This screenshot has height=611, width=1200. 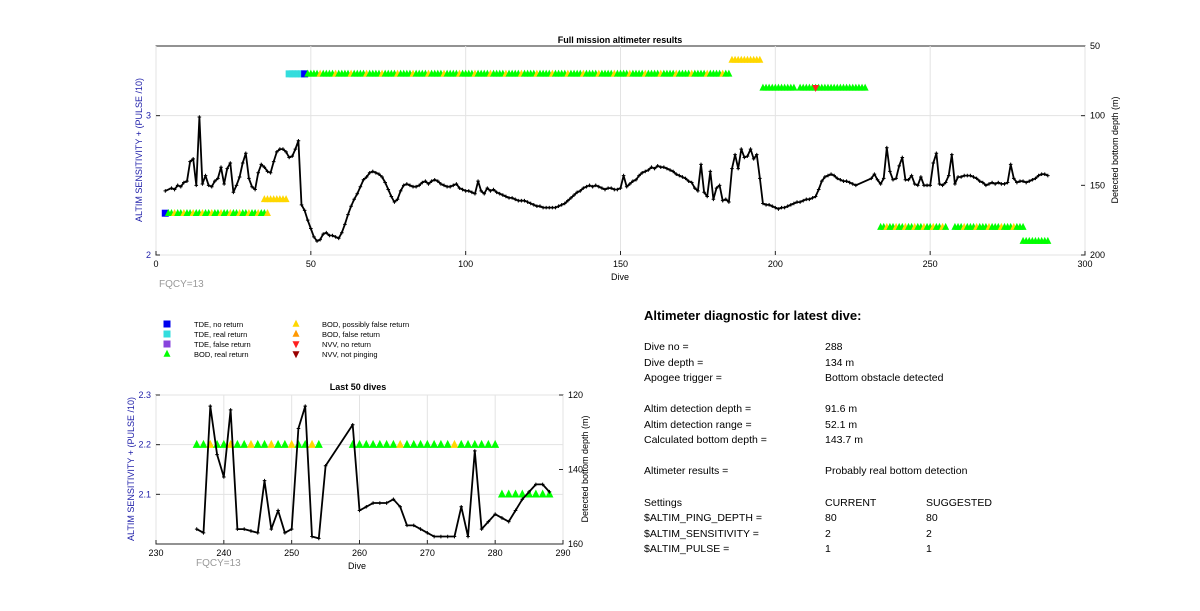 I want to click on results-value: Probably real bottom detection, so click(x=896, y=471).